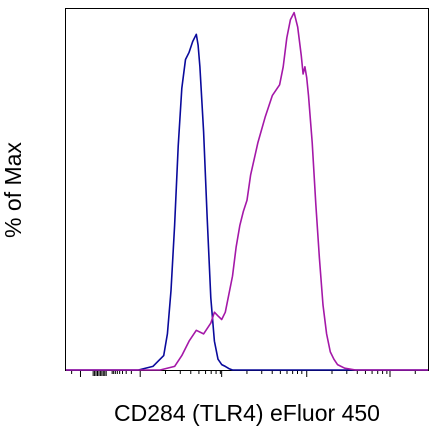 This screenshot has height=431, width=435. I want to click on y-axis-label: % of Max, so click(13, 190).